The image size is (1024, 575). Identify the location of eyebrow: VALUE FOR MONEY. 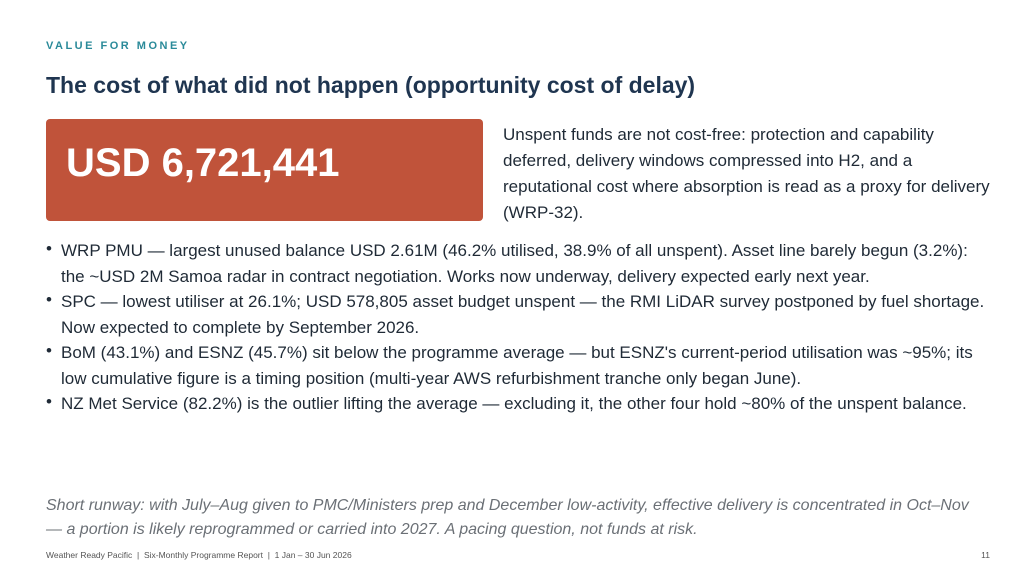
(118, 46).